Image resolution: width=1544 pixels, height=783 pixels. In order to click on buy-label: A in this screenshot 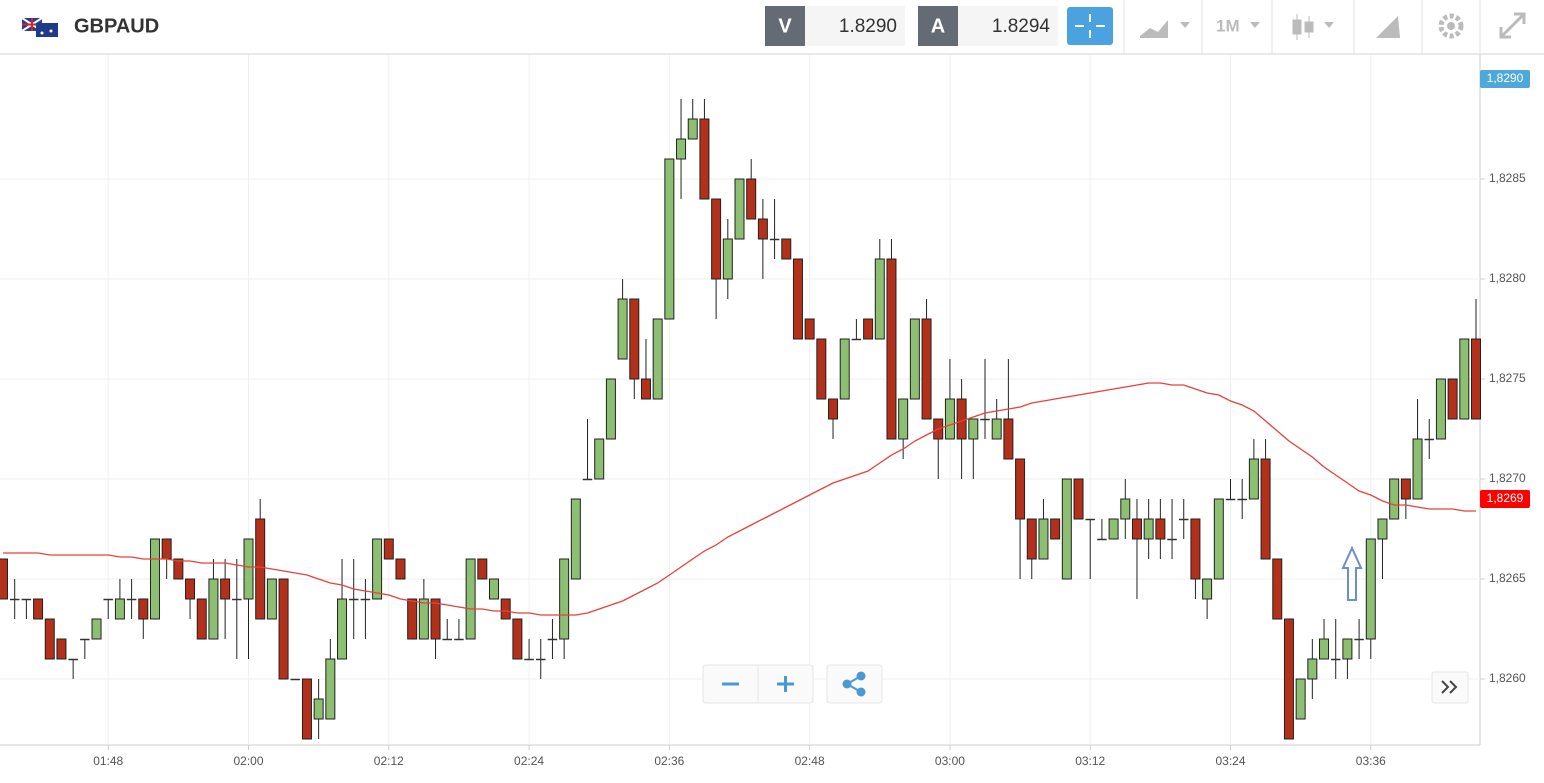, I will do `click(938, 26)`.